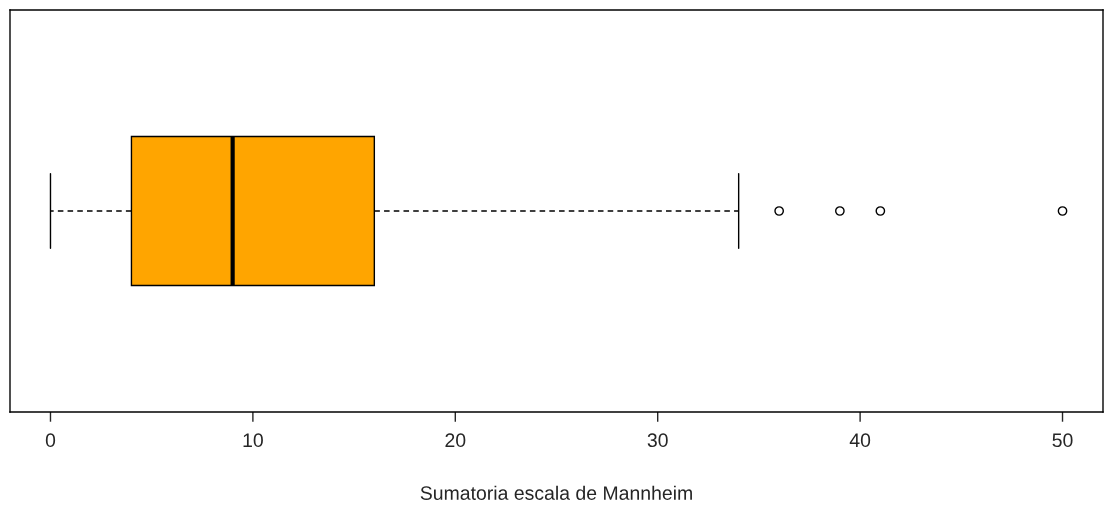 The image size is (1105, 522). What do you see at coordinates (253, 440) in the screenshot?
I see `x-tick-label: 10` at bounding box center [253, 440].